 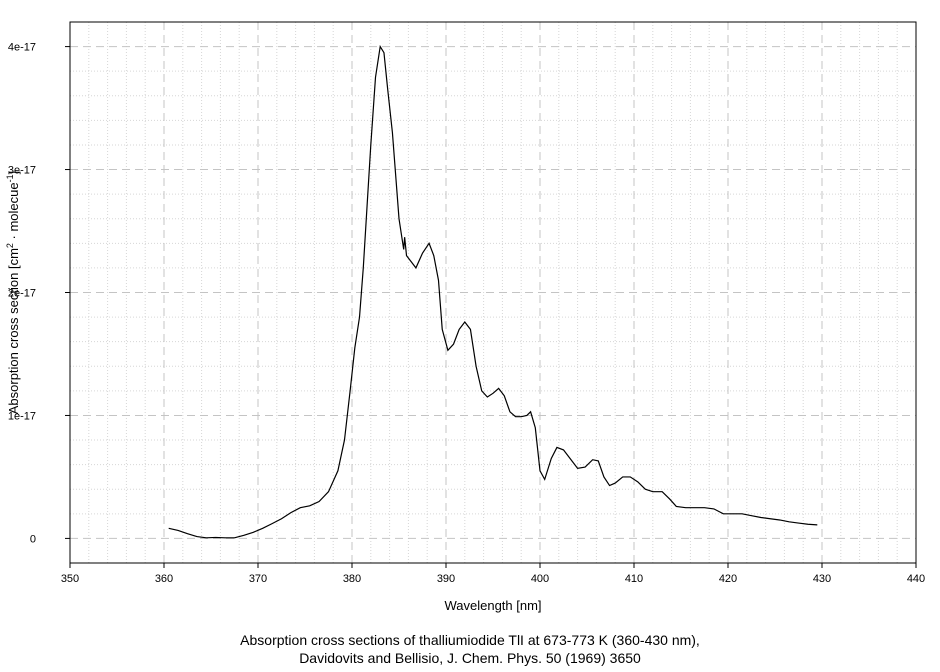 What do you see at coordinates (22, 416) in the screenshot?
I see `y-tick-label: 1e-17` at bounding box center [22, 416].